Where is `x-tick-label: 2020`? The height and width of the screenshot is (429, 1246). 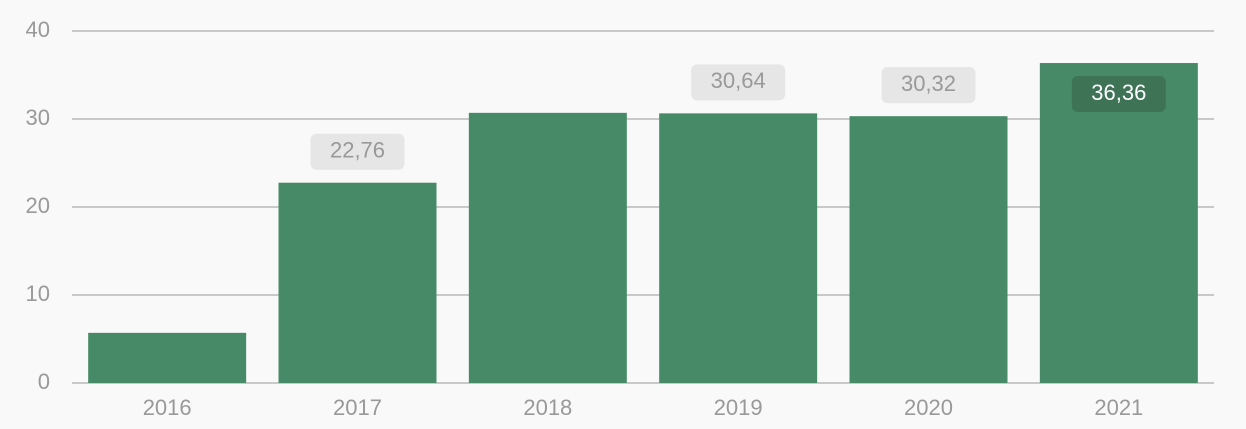
x-tick-label: 2020 is located at coordinates (928, 407).